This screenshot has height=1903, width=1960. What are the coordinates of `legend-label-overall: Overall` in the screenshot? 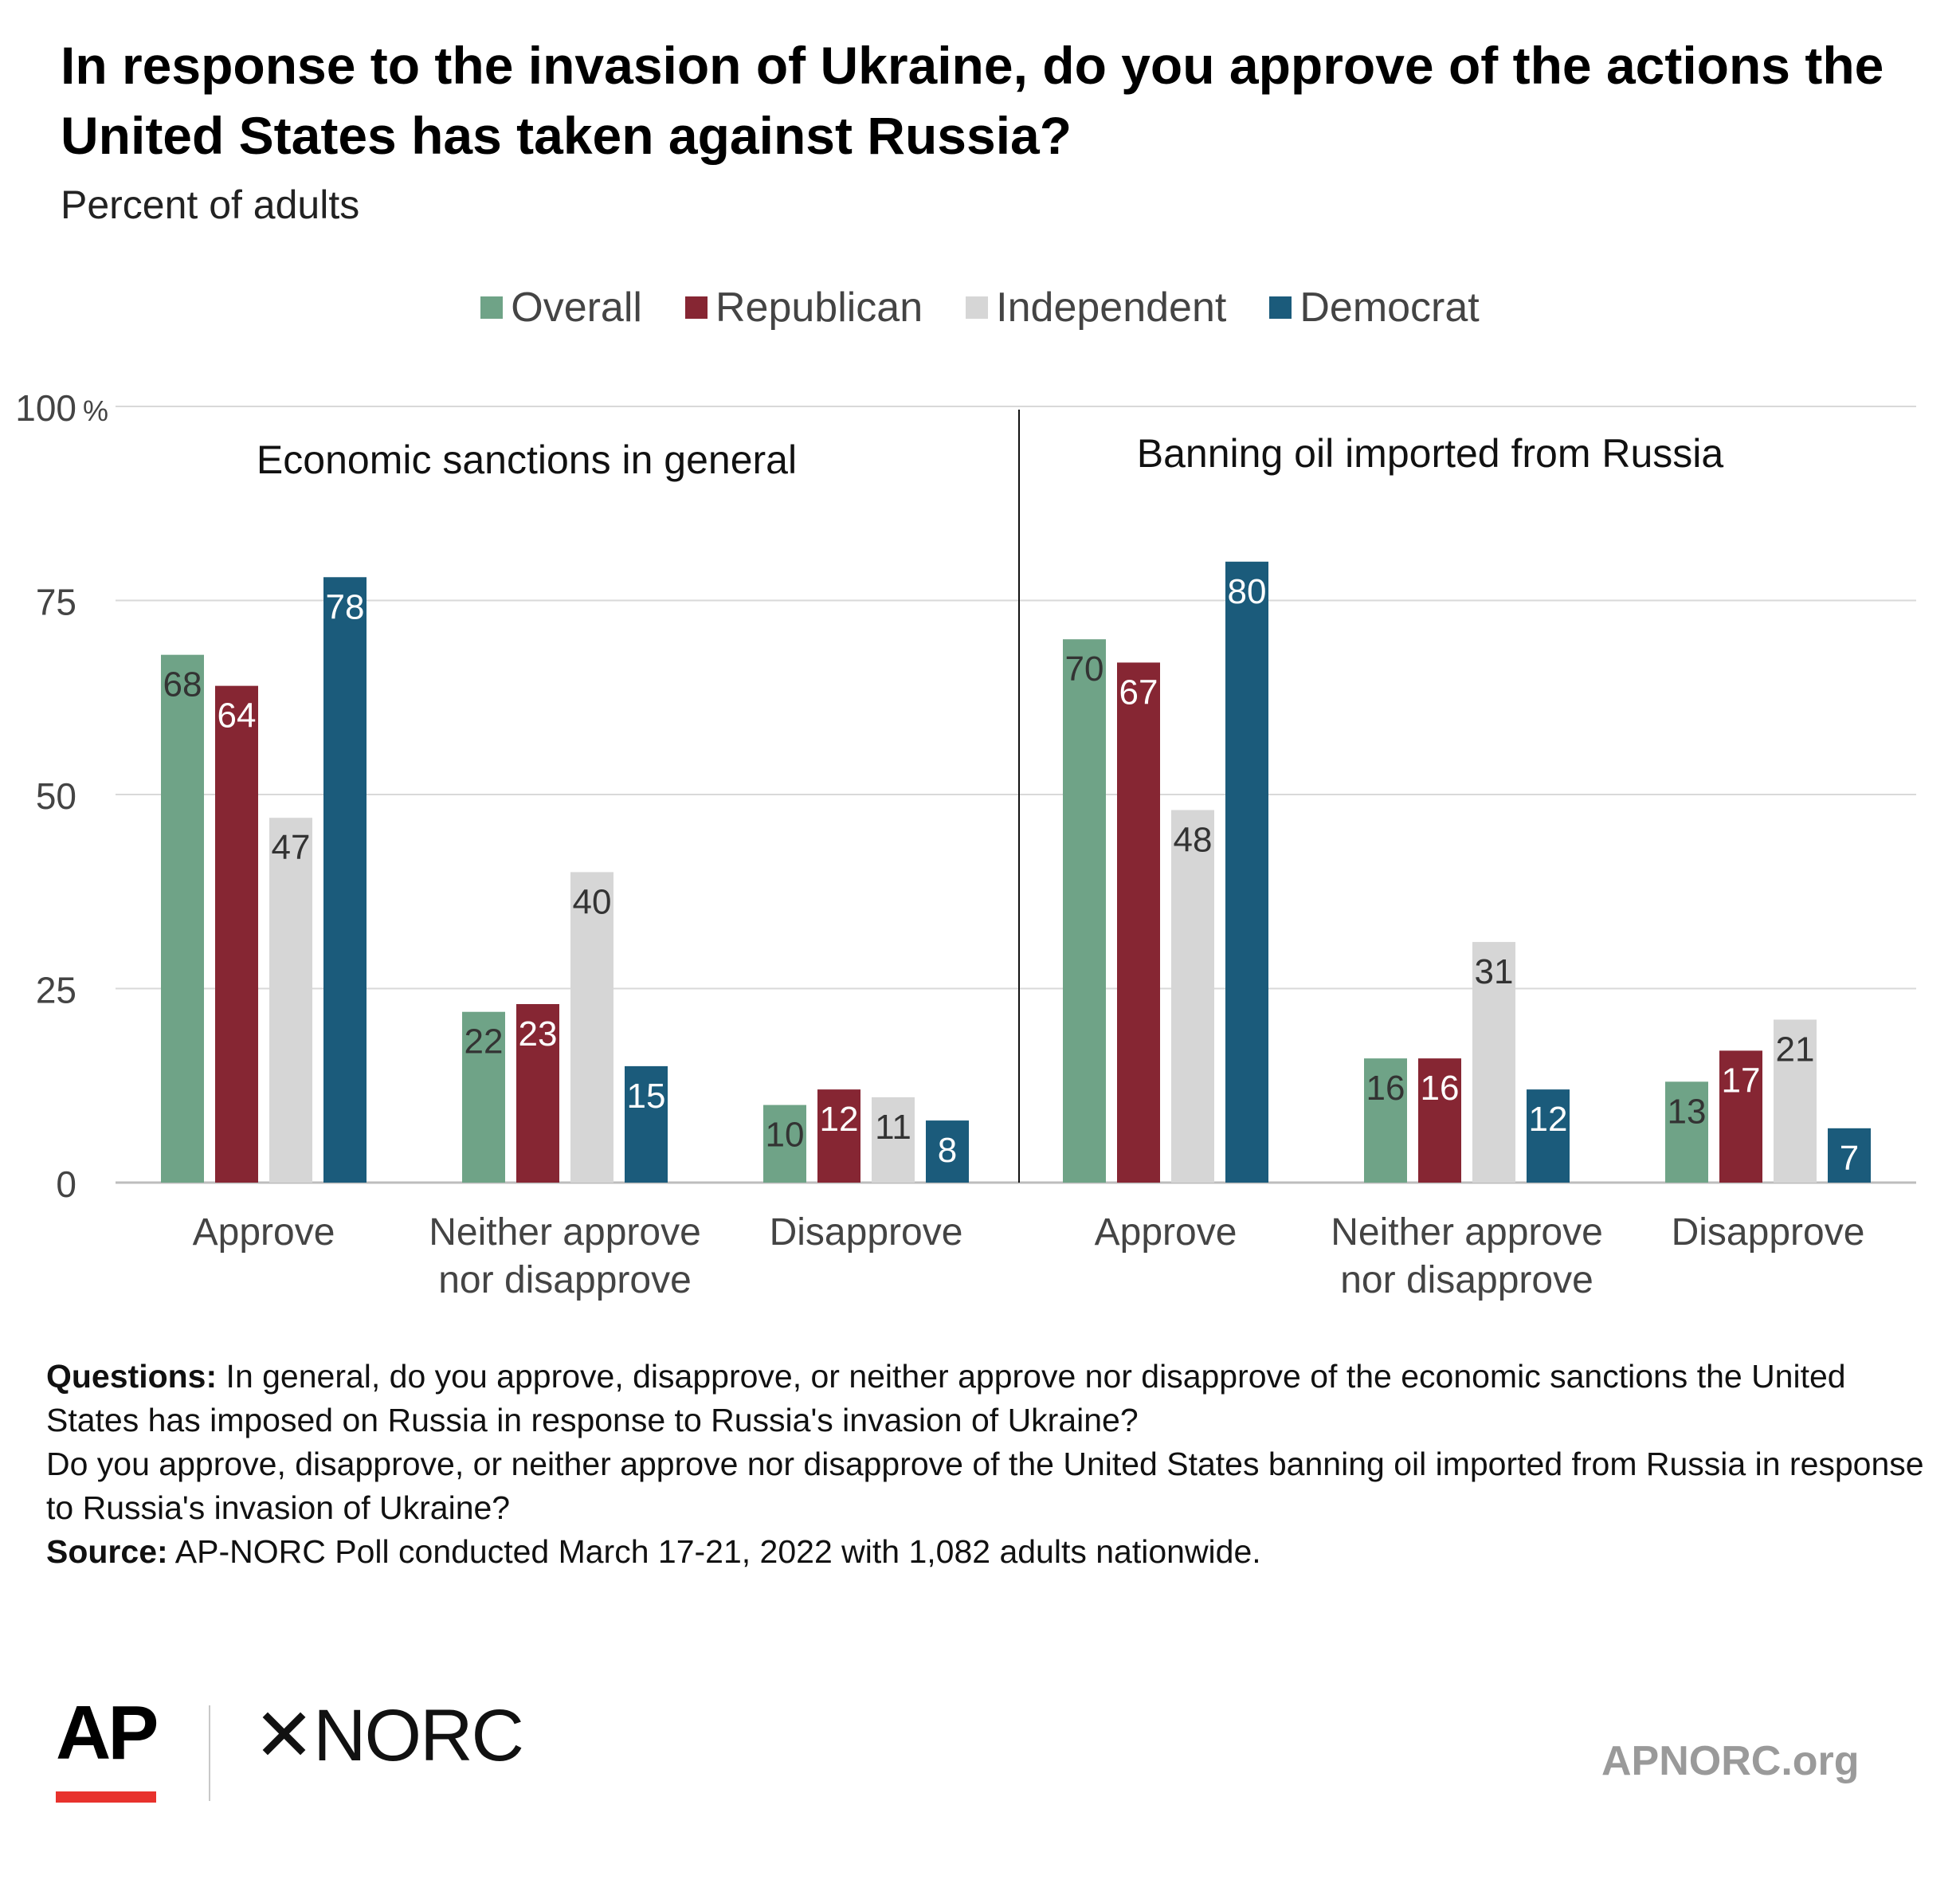 It's located at (576, 307).